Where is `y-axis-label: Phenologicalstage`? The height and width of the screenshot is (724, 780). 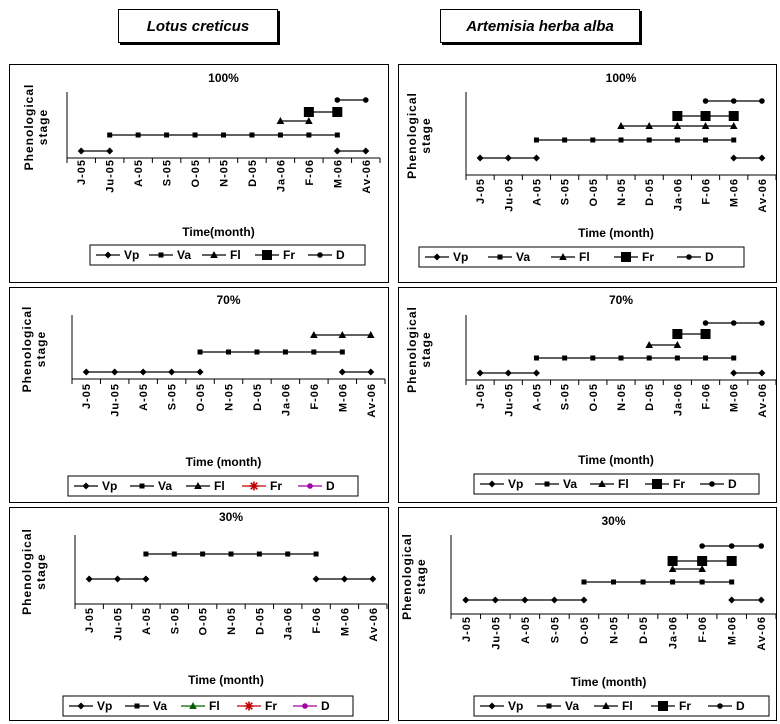
y-axis-label: Phenologicalstage is located at coordinates (419, 135).